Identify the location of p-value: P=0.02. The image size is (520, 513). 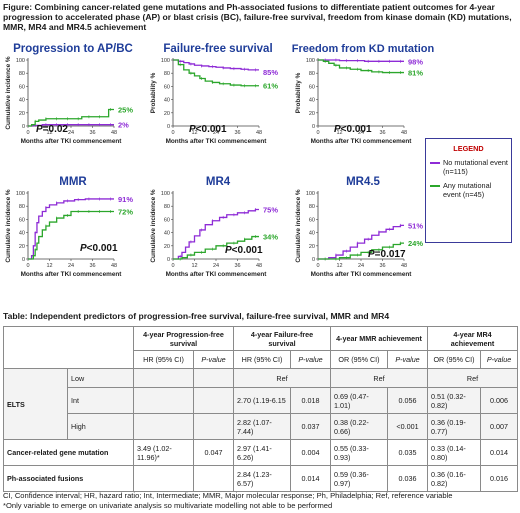
(52, 129).